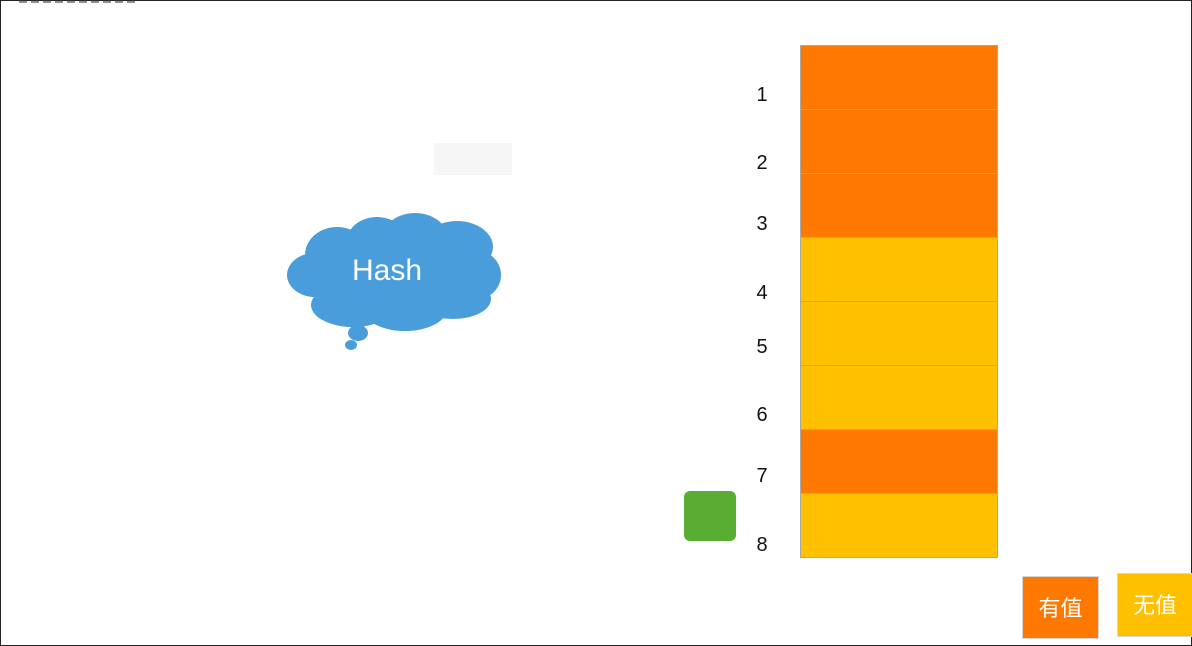 The width and height of the screenshot is (1192, 646). I want to click on index-label-3: 3, so click(762, 224).